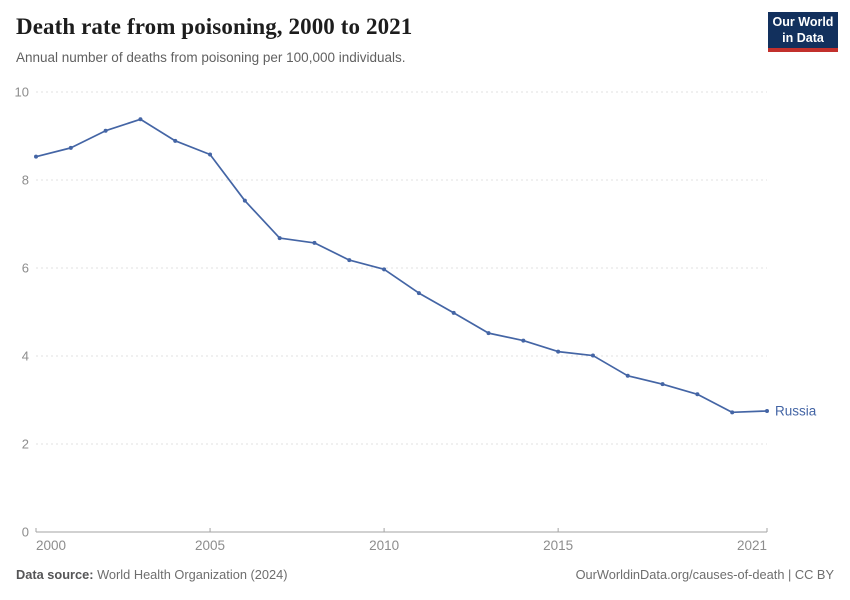 This screenshot has height=600, width=850. What do you see at coordinates (803, 38) in the screenshot?
I see `owid-logo-line2: in Data` at bounding box center [803, 38].